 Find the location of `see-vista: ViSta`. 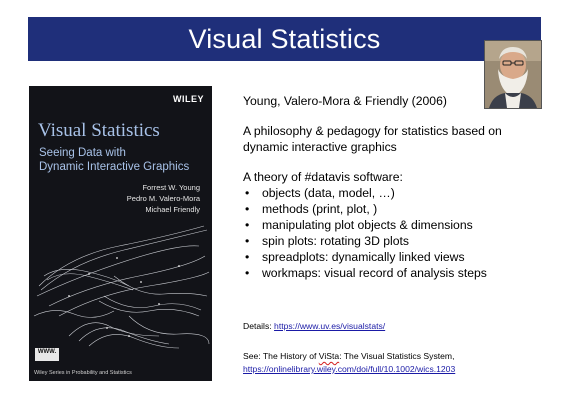

see-vista: ViSta is located at coordinates (329, 356).